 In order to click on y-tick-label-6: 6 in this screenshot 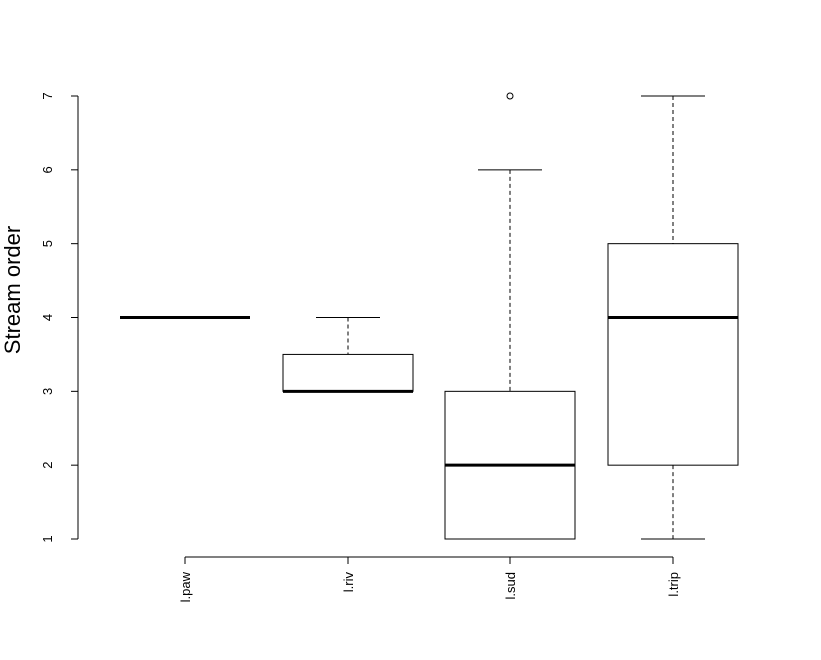, I will do `click(47, 169)`.